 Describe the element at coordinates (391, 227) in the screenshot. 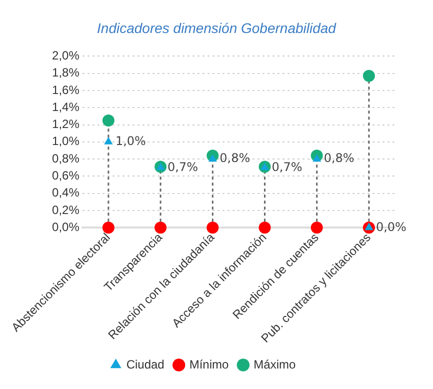

I see `data-label: 0,0%` at that location.